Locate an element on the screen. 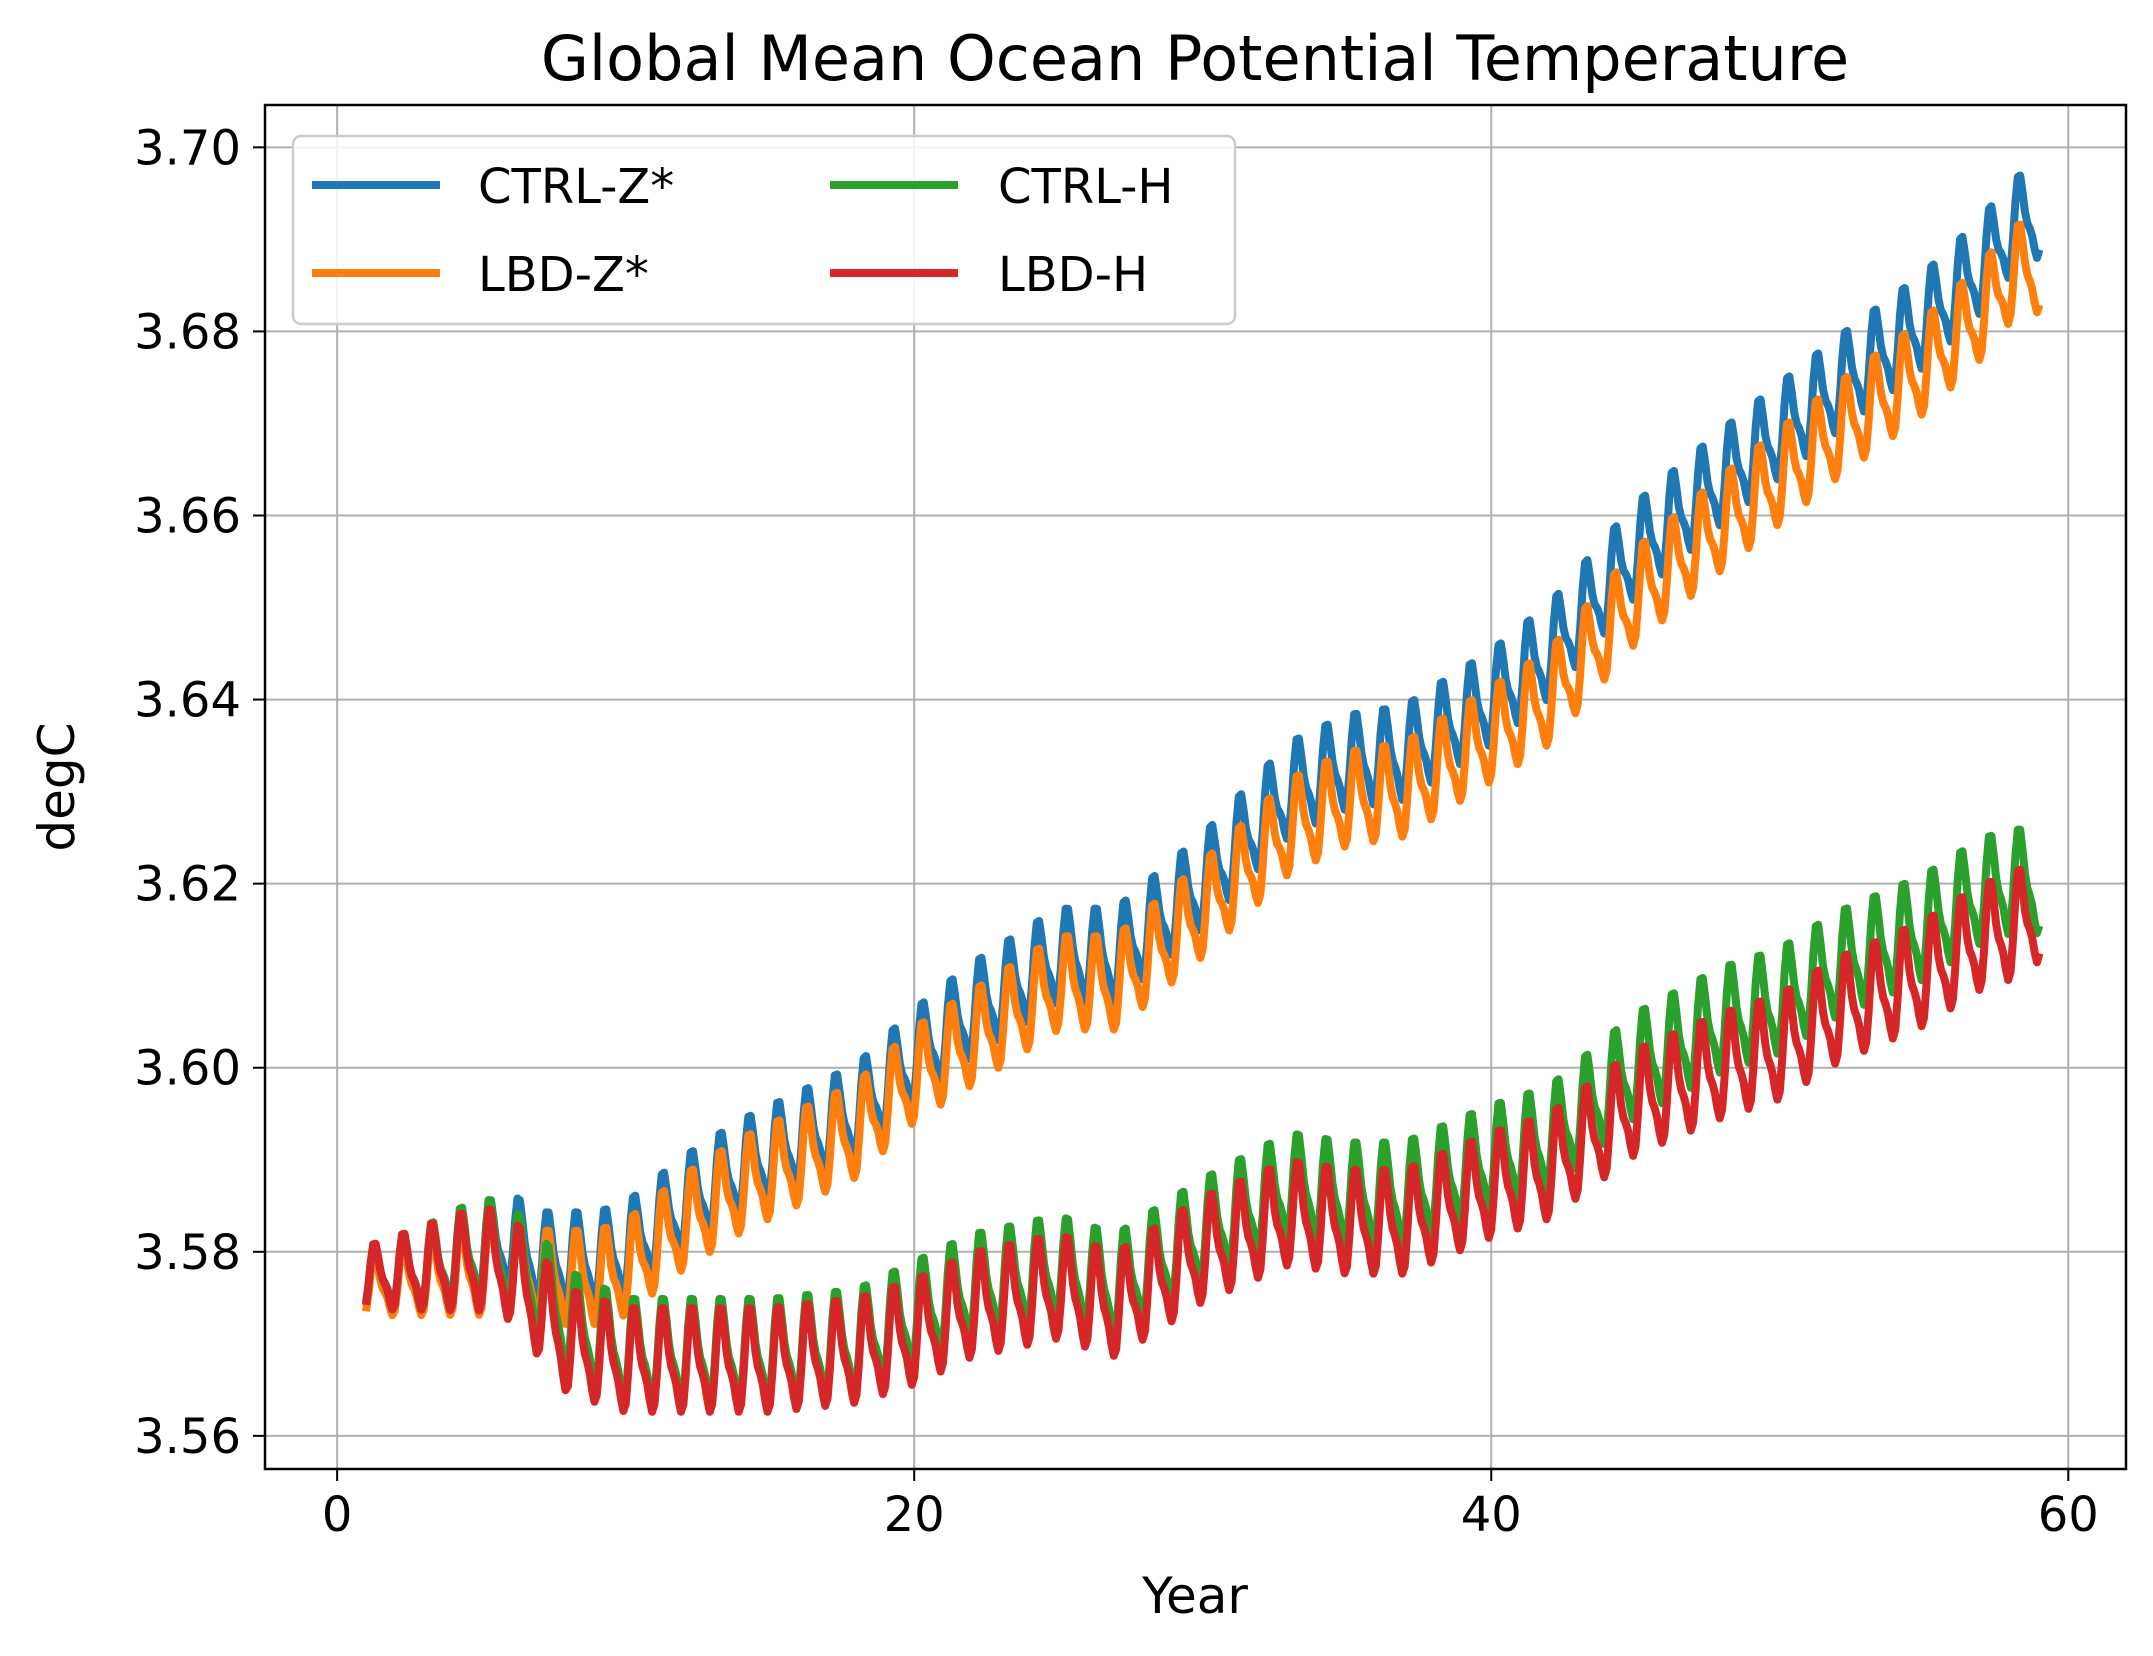  legend: CTRL-Z* LBD-Z* CTRL-H LBD-H is located at coordinates (764, 230).